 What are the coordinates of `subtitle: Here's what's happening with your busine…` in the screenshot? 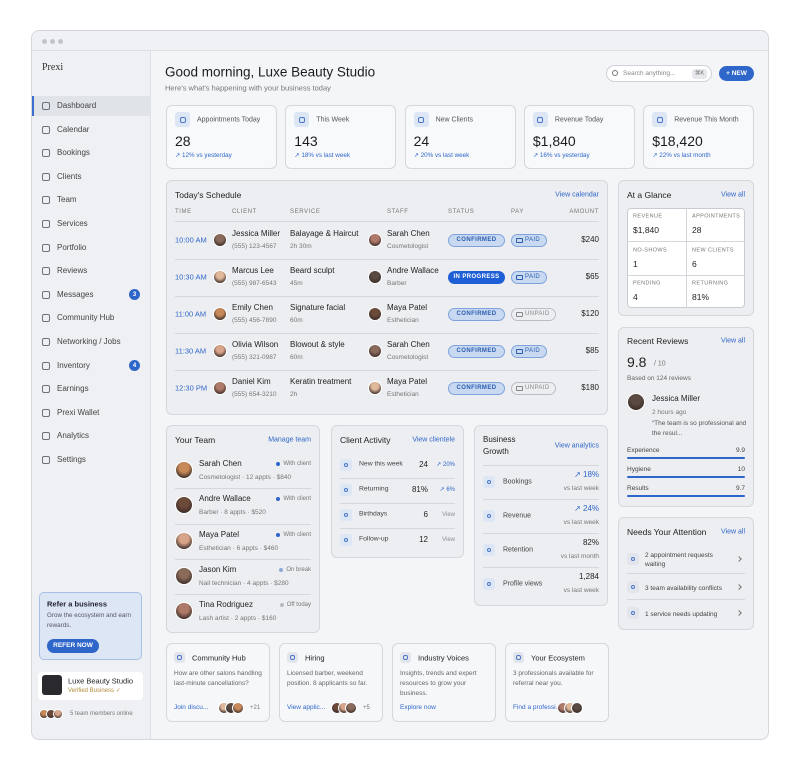 It's located at (248, 88).